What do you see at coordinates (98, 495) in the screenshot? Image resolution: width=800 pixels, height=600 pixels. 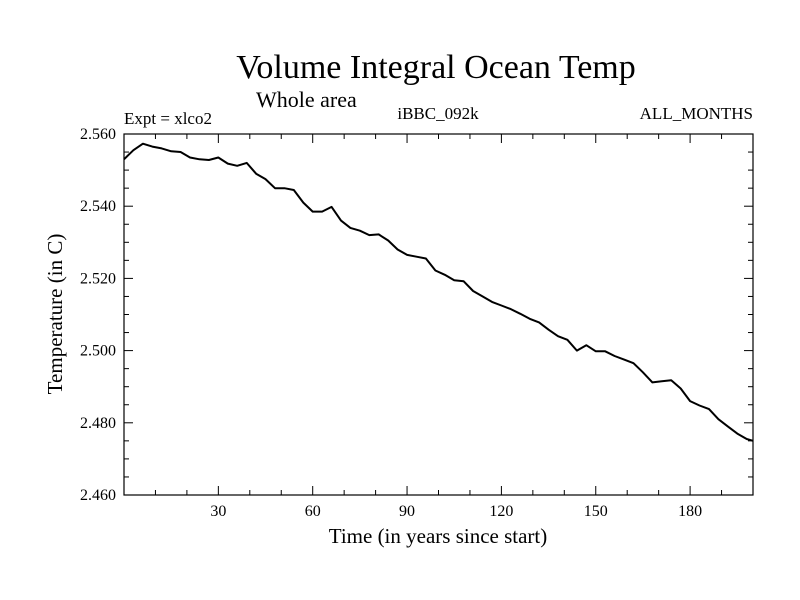 I see `y-tick-label: 2.460` at bounding box center [98, 495].